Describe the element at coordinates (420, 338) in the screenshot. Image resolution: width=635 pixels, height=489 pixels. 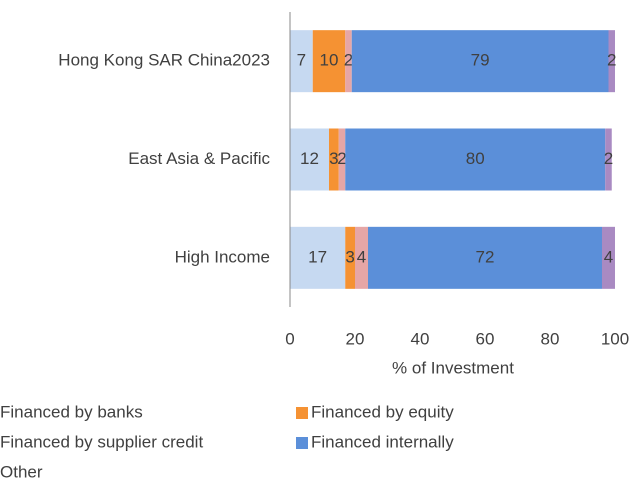
I see `x-tick-label: 40` at that location.